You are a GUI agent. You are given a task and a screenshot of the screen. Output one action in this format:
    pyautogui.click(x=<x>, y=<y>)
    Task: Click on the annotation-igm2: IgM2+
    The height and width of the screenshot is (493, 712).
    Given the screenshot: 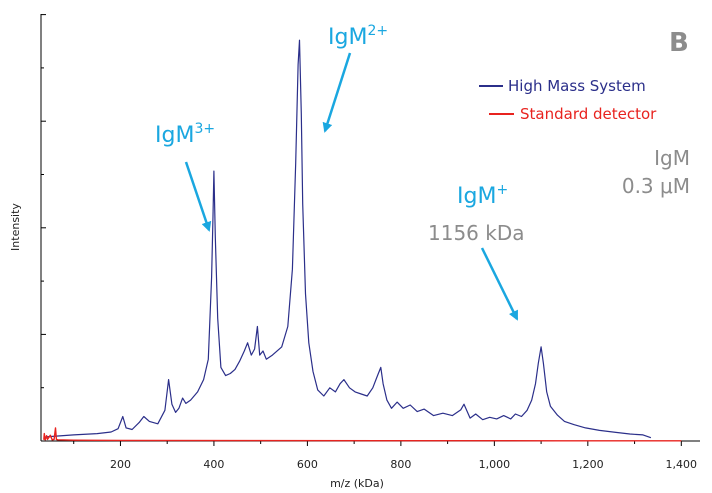 What is the action you would take?
    pyautogui.click(x=358, y=36)
    